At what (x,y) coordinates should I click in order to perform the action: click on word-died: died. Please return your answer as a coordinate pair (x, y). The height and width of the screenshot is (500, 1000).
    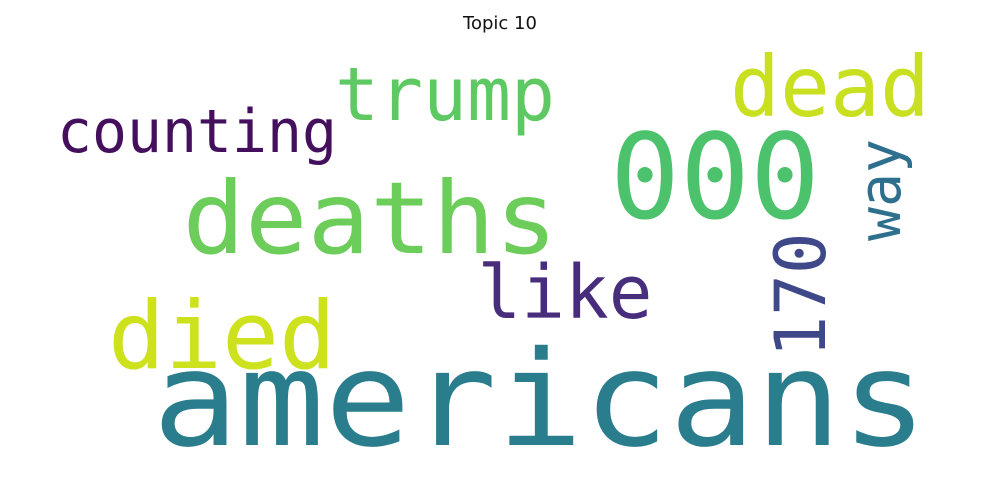
    Looking at the image, I should click on (222, 336).